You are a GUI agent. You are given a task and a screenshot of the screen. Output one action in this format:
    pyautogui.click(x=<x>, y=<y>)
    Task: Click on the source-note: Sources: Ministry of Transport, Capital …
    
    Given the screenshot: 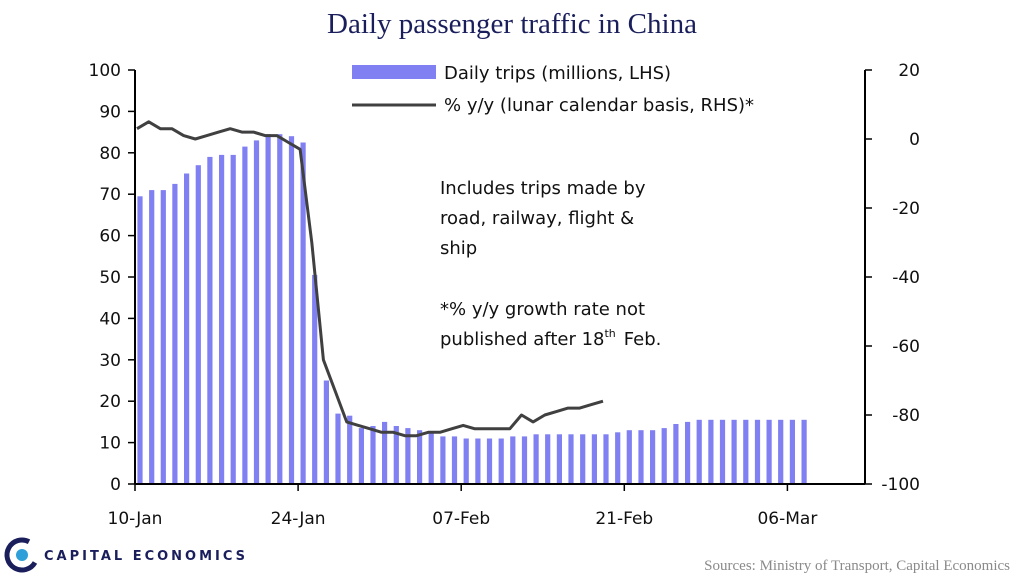 What is the action you would take?
    pyautogui.click(x=857, y=566)
    